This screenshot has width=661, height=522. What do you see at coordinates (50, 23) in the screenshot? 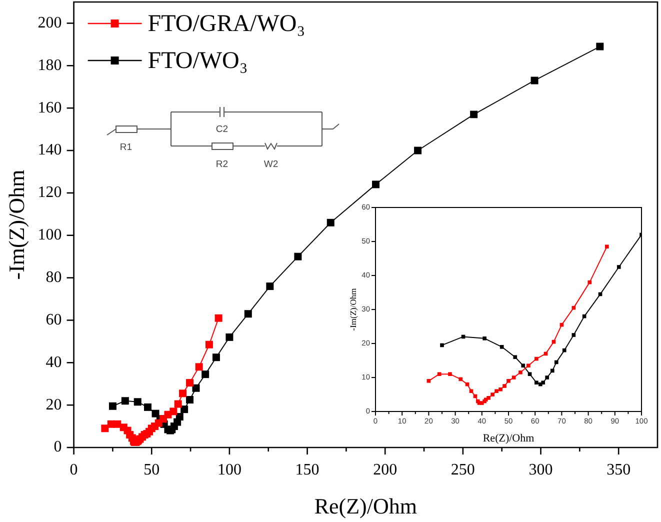
I see `y-tick-label: 200` at bounding box center [50, 23].